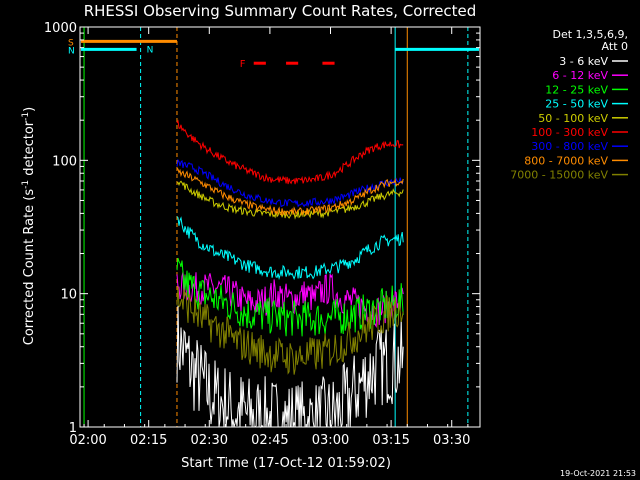 The image size is (640, 480). What do you see at coordinates (71, 51) in the screenshot?
I see `flag-label-n: N` at bounding box center [71, 51].